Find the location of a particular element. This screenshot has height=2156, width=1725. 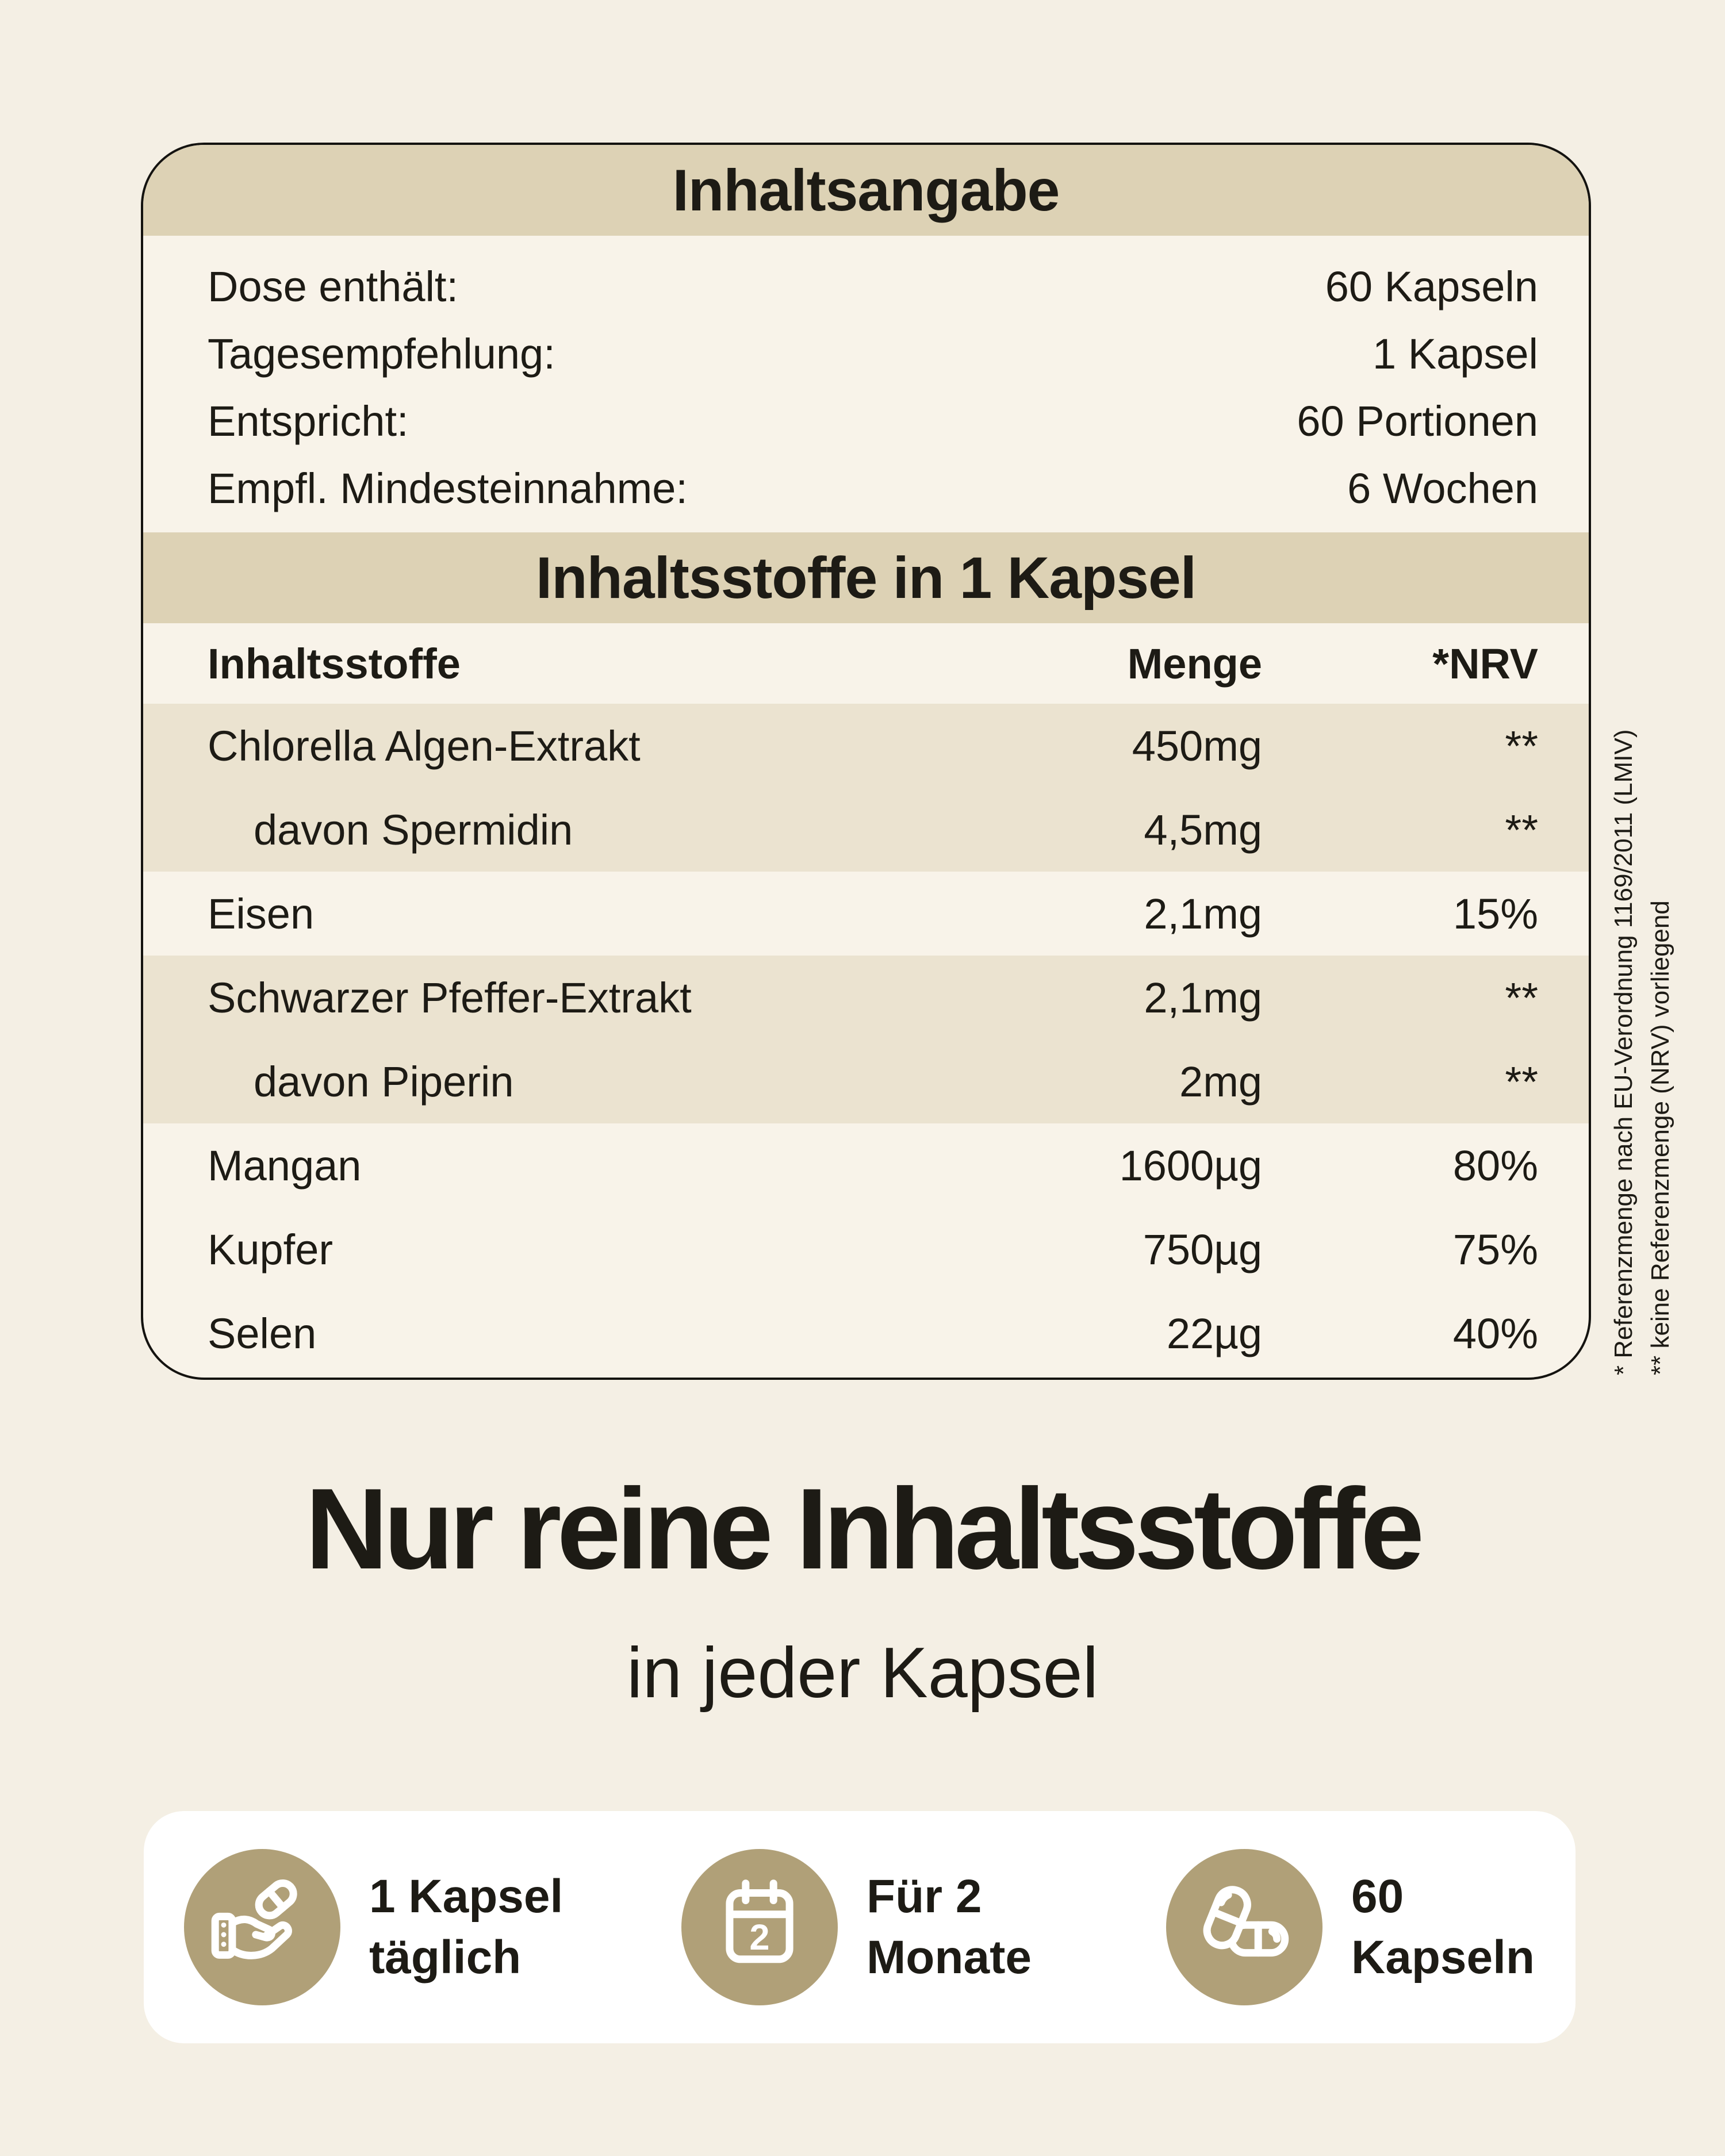

ingredient-amount: 2mg is located at coordinates (1220, 1081).